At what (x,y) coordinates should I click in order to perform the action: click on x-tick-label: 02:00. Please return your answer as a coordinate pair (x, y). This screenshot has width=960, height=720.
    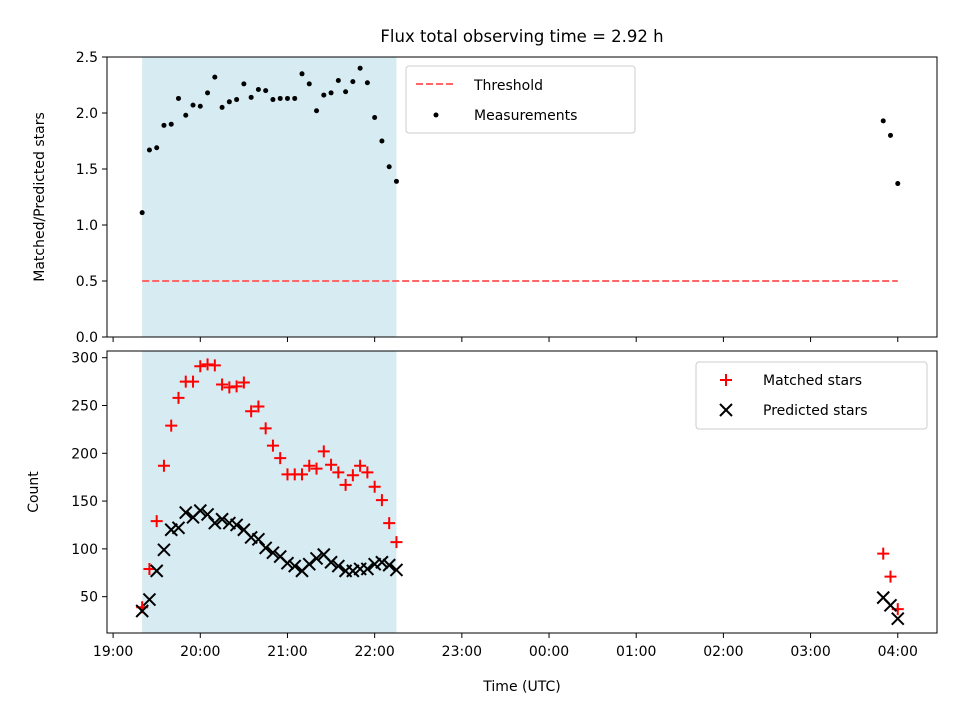
    Looking at the image, I should click on (723, 652).